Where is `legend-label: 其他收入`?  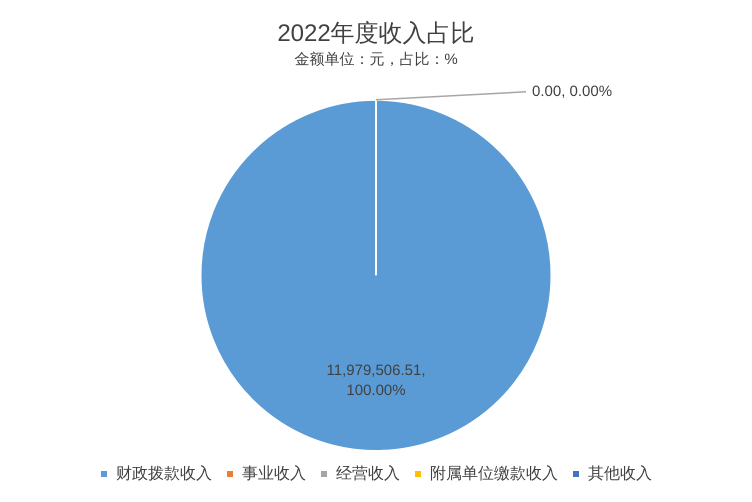 legend-label: 其他收入 is located at coordinates (620, 473).